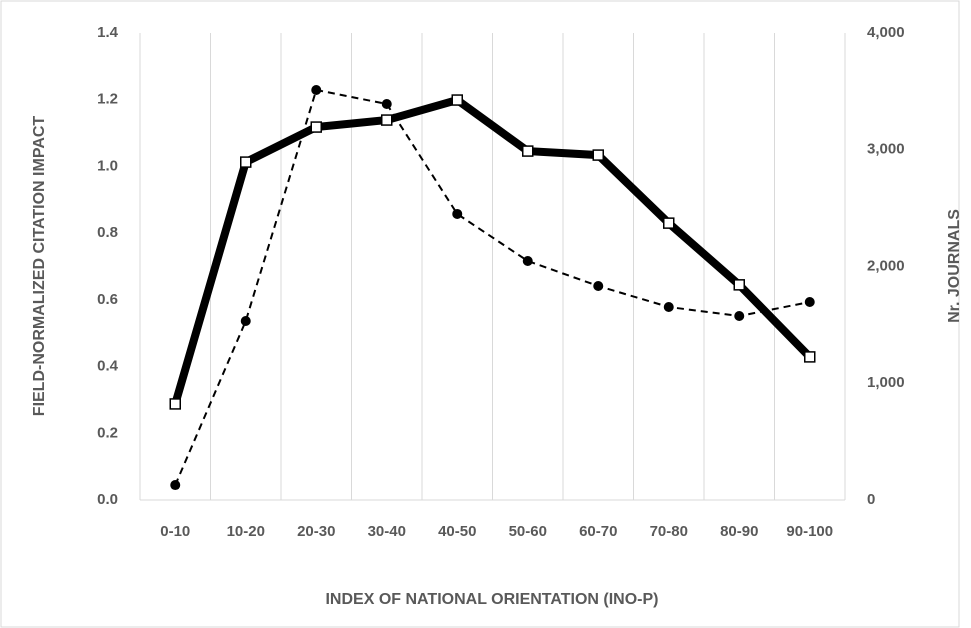 This screenshot has height=628, width=971. Describe the element at coordinates (809, 531) in the screenshot. I see `x-tick-label: 90-100` at that location.